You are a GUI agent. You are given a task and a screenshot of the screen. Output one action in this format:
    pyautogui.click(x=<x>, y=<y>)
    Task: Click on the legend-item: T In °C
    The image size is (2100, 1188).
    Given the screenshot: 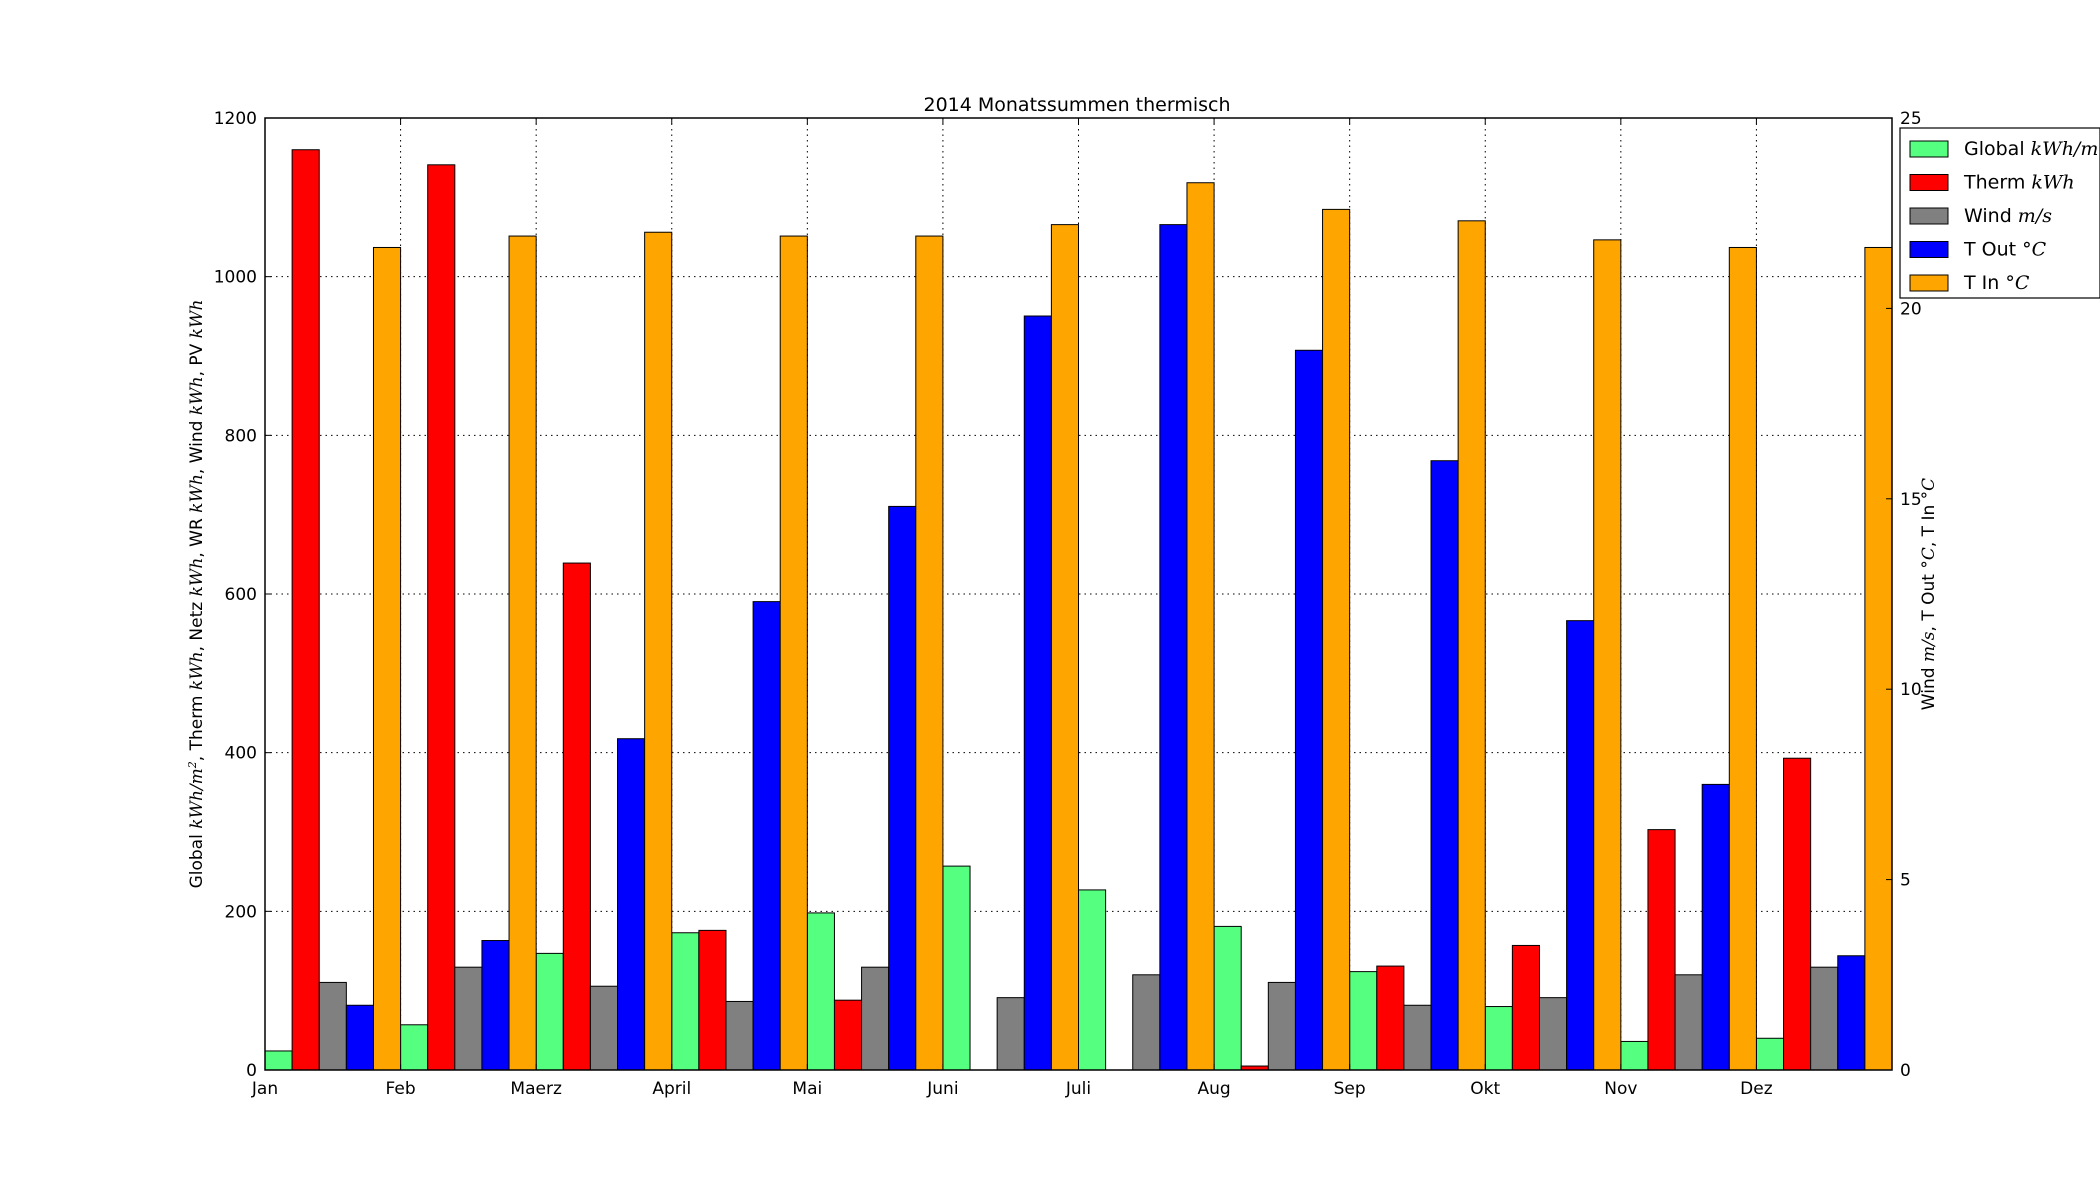 What is the action you would take?
    pyautogui.click(x=1969, y=283)
    